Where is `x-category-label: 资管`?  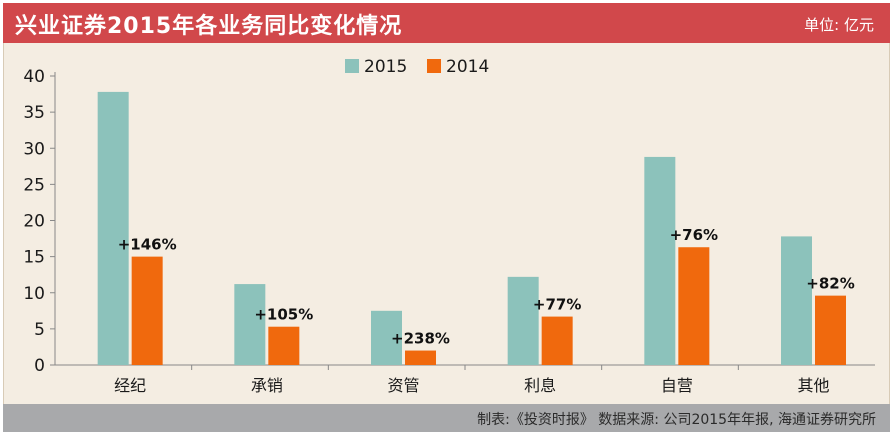 x-category-label: 资管 is located at coordinates (403, 385).